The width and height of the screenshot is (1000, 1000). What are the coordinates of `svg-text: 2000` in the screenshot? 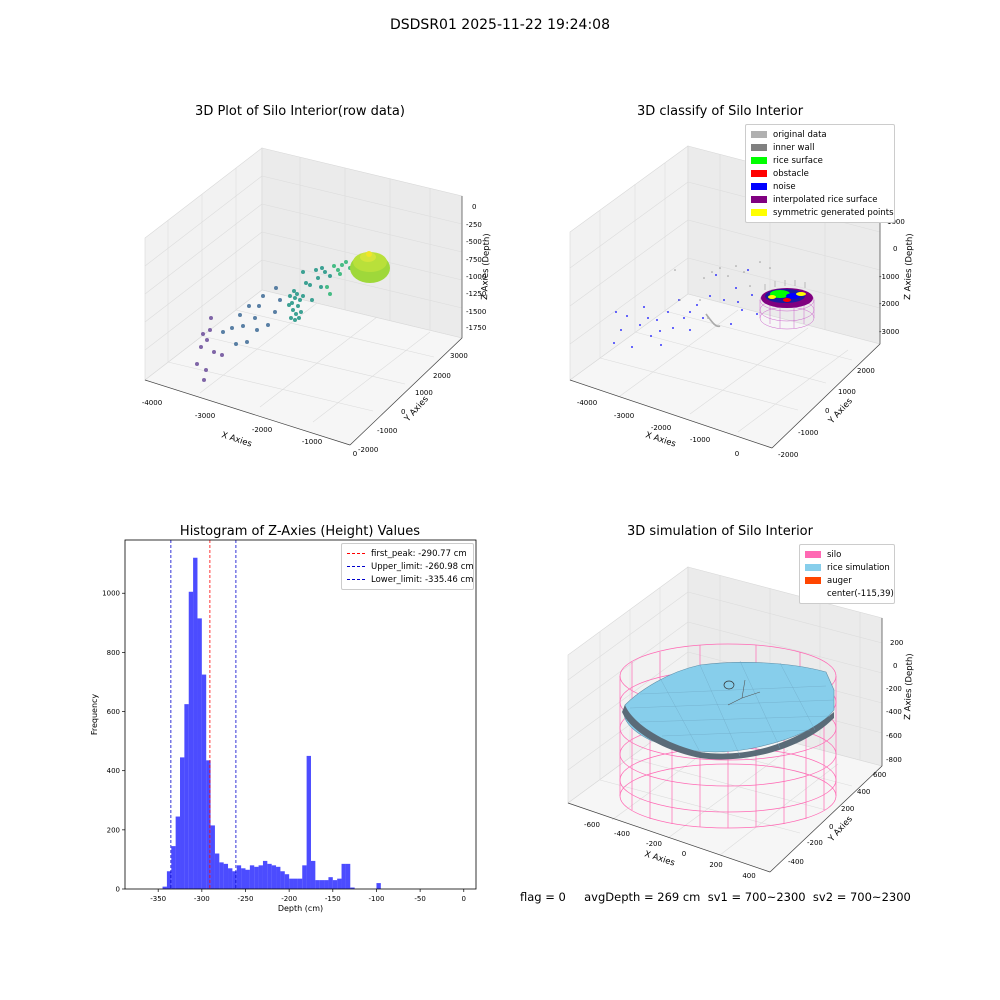 It's located at (442, 376).